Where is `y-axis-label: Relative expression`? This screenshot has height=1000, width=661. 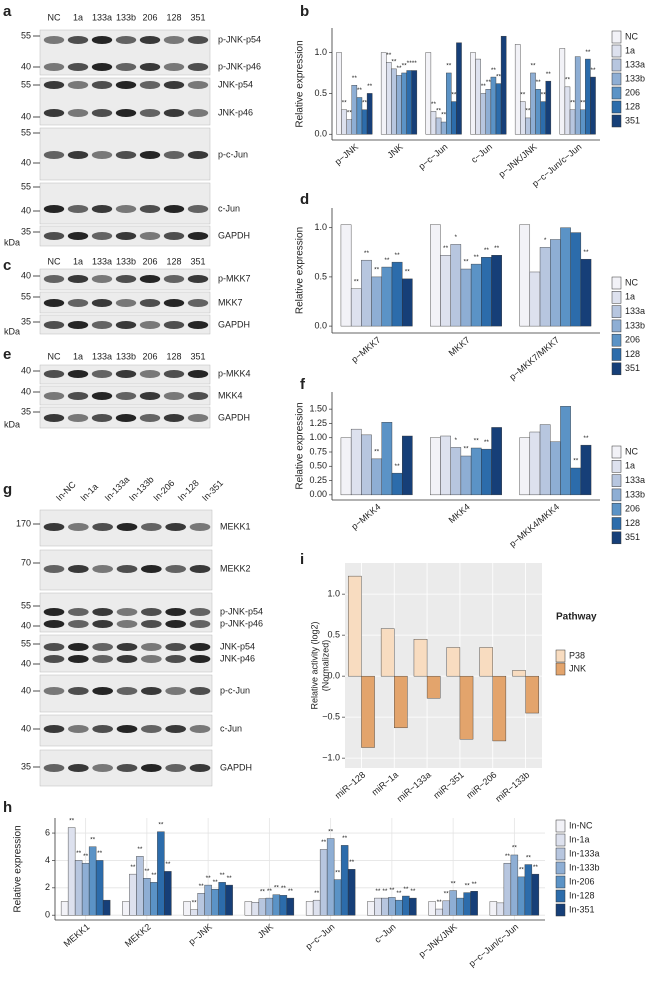 y-axis-label: Relative expression is located at coordinates (300, 445).